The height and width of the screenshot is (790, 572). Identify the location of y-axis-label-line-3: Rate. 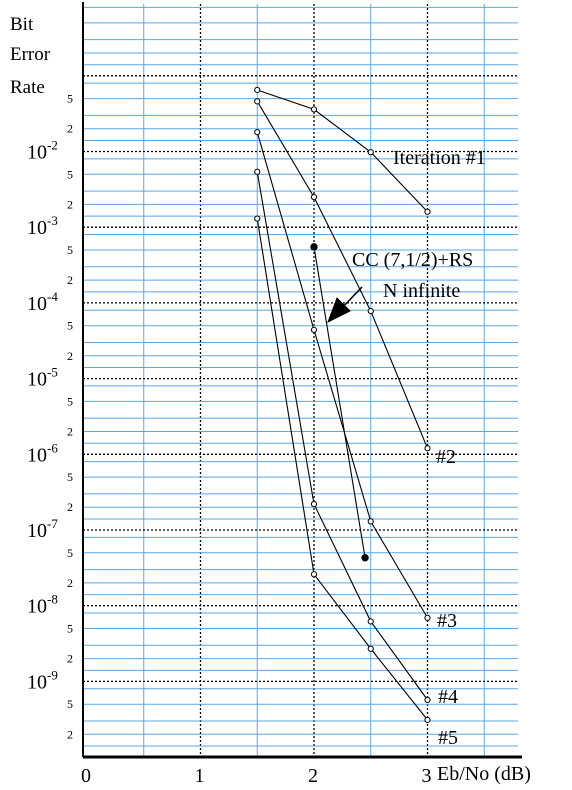
(27, 87).